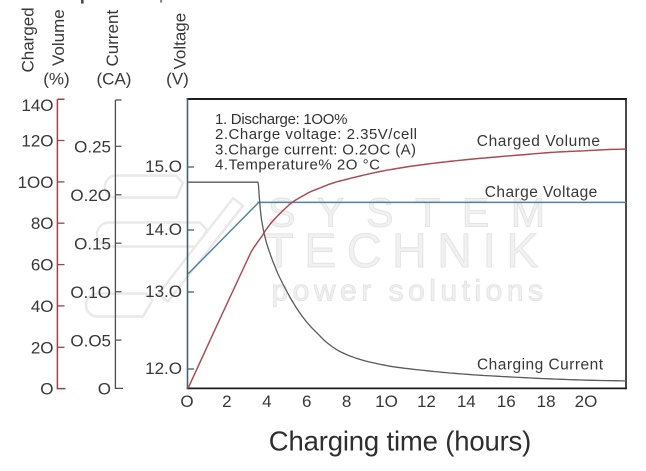 Image resolution: width=646 pixels, height=471 pixels. I want to click on svg-text: 1OO, so click(36, 182).